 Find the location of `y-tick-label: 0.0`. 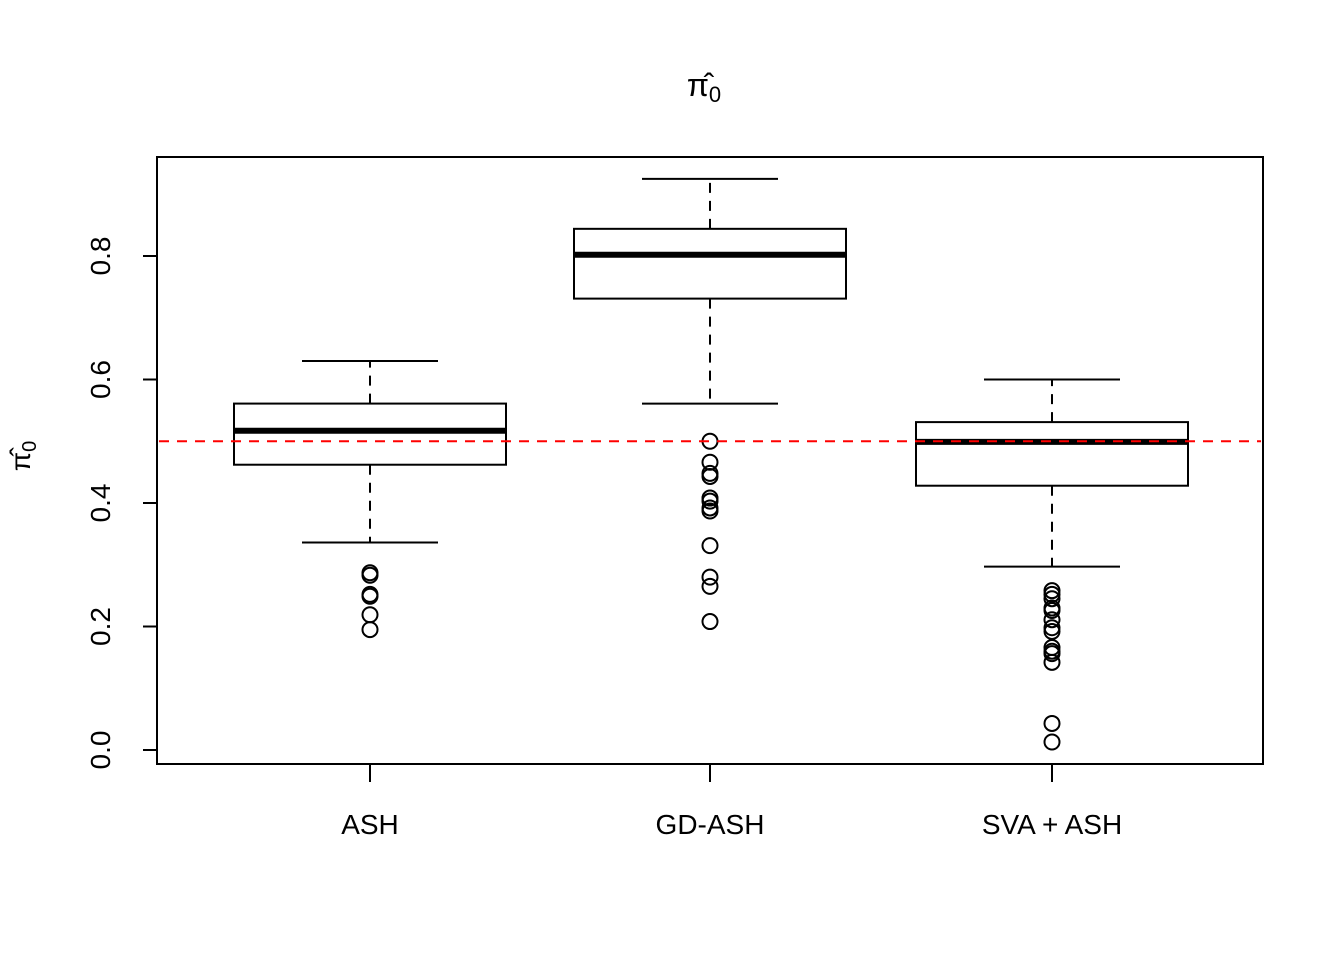

y-tick-label: 0.0 is located at coordinates (100, 750).